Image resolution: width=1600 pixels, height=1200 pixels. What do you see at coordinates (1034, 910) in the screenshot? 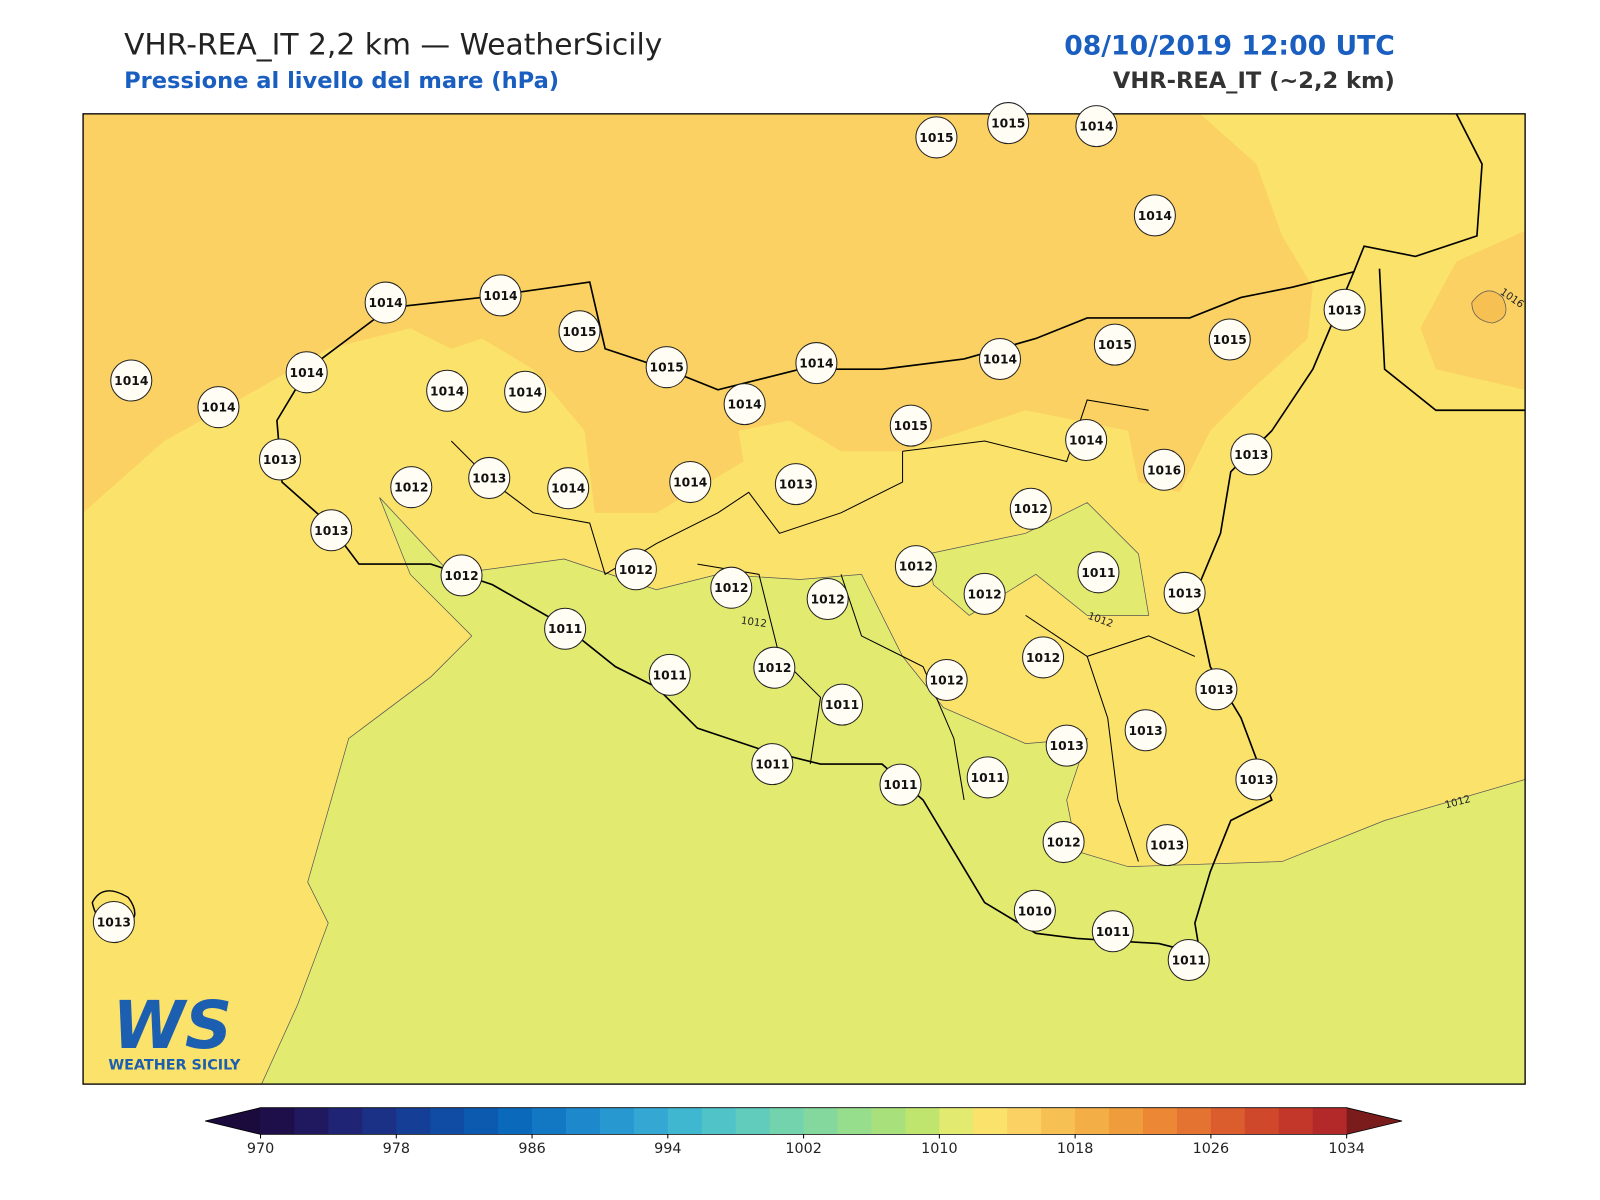
I see `station: 1010` at bounding box center [1034, 910].